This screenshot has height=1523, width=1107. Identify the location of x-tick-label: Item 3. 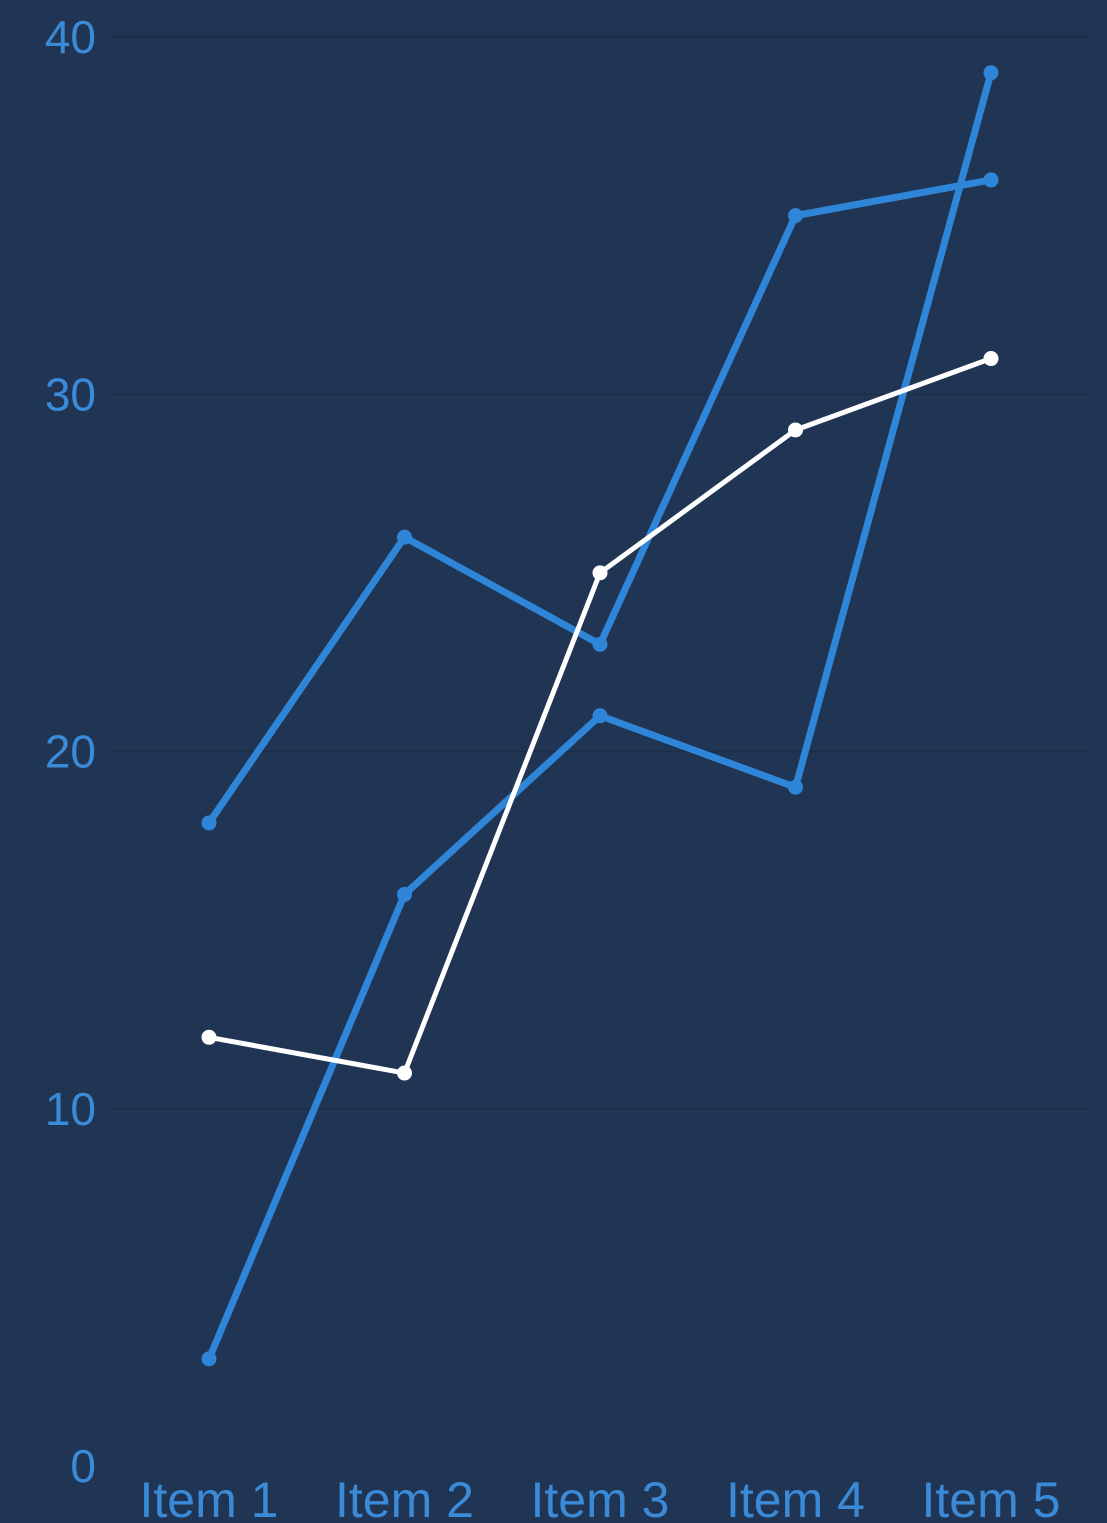
(600, 1497).